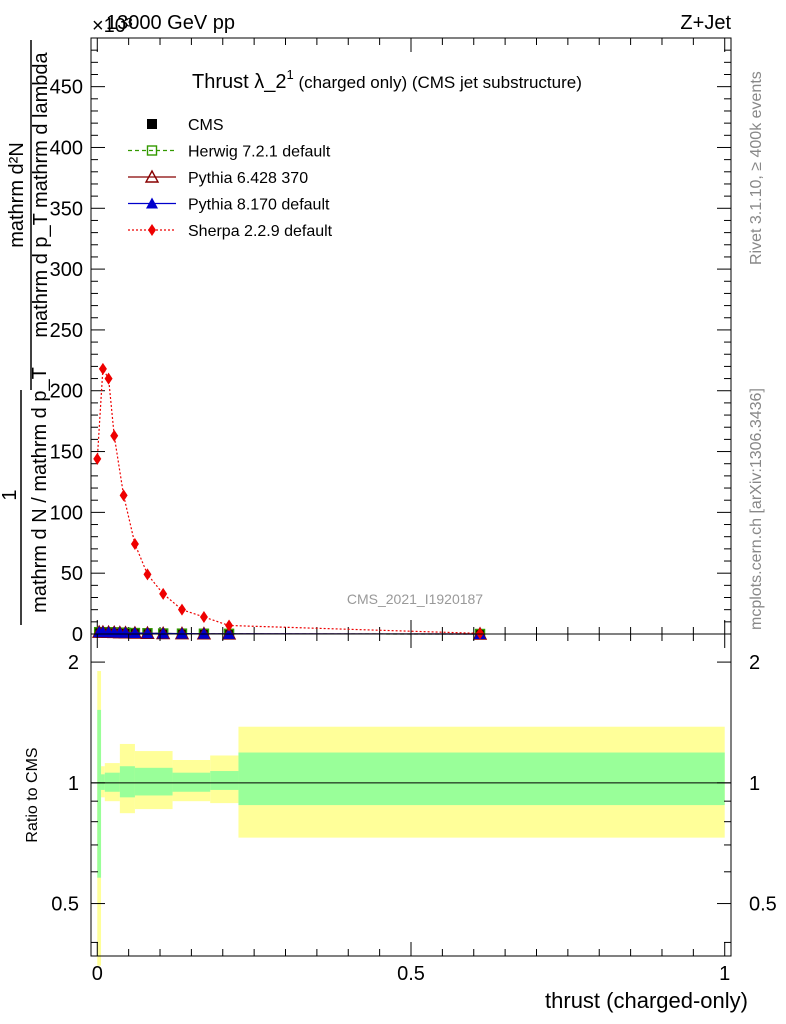  Describe the element at coordinates (415, 599) in the screenshot. I see `analysis-watermark: CMS_2021_I1920187` at that location.